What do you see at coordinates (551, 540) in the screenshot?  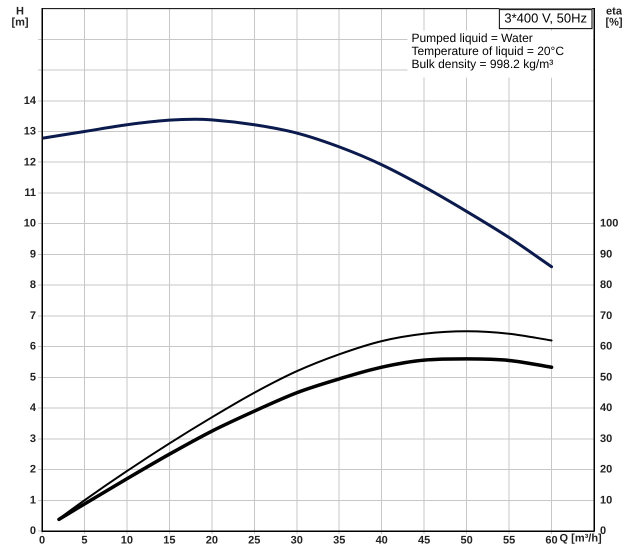 I see `x-tick-label: 60` at bounding box center [551, 540].